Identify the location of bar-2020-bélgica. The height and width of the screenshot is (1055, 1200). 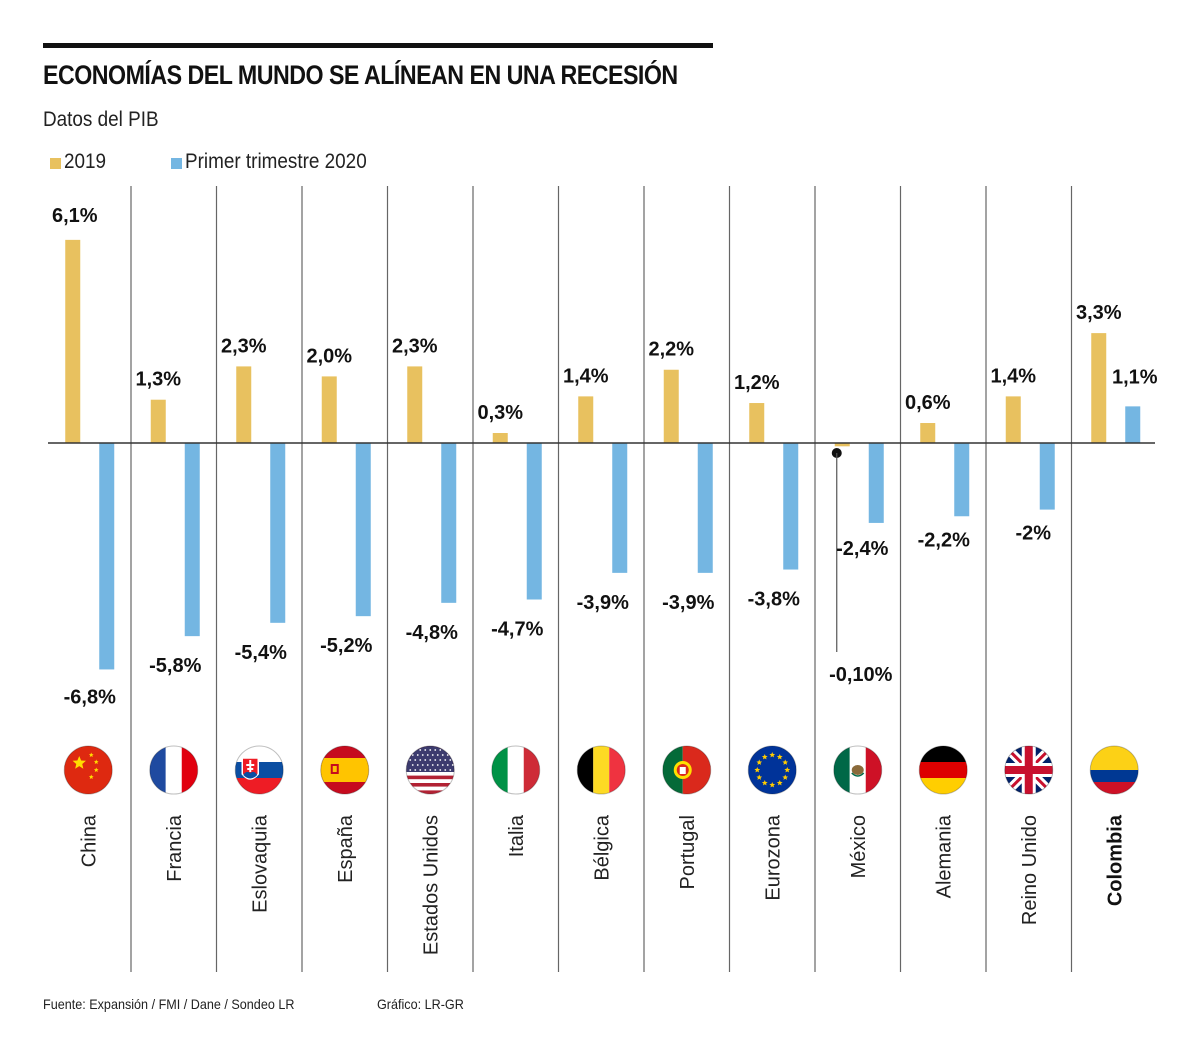
(620, 508).